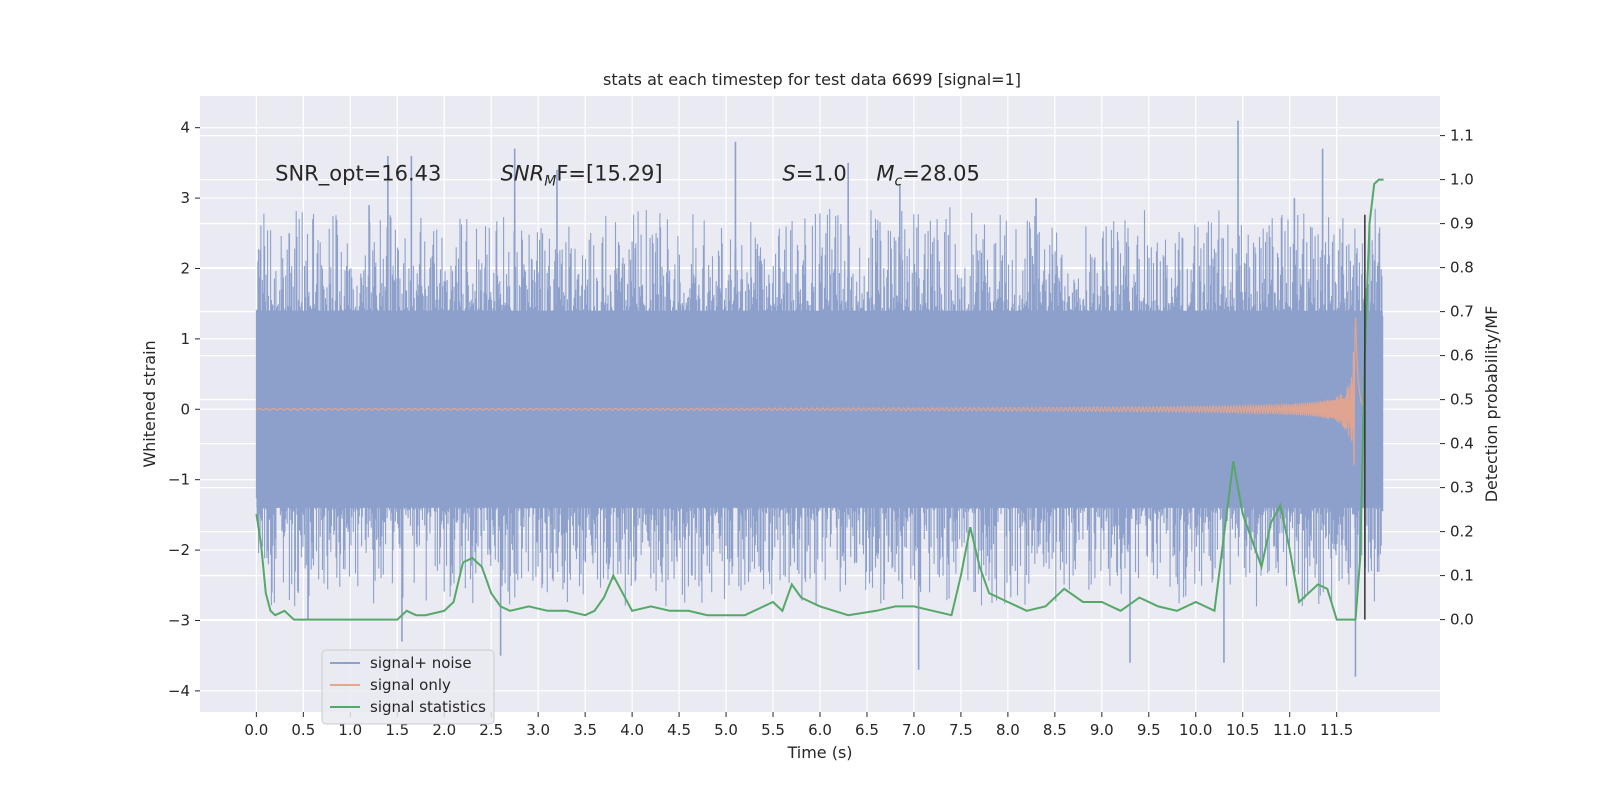 This screenshot has height=800, width=1600. Describe the element at coordinates (1457, 378) in the screenshot. I see `y2-axis-ticks: 0.0 0.1 0.2 0.3 0.4 0.5 0.6 0.7 0.8 0.9 1.0 1.1` at that location.